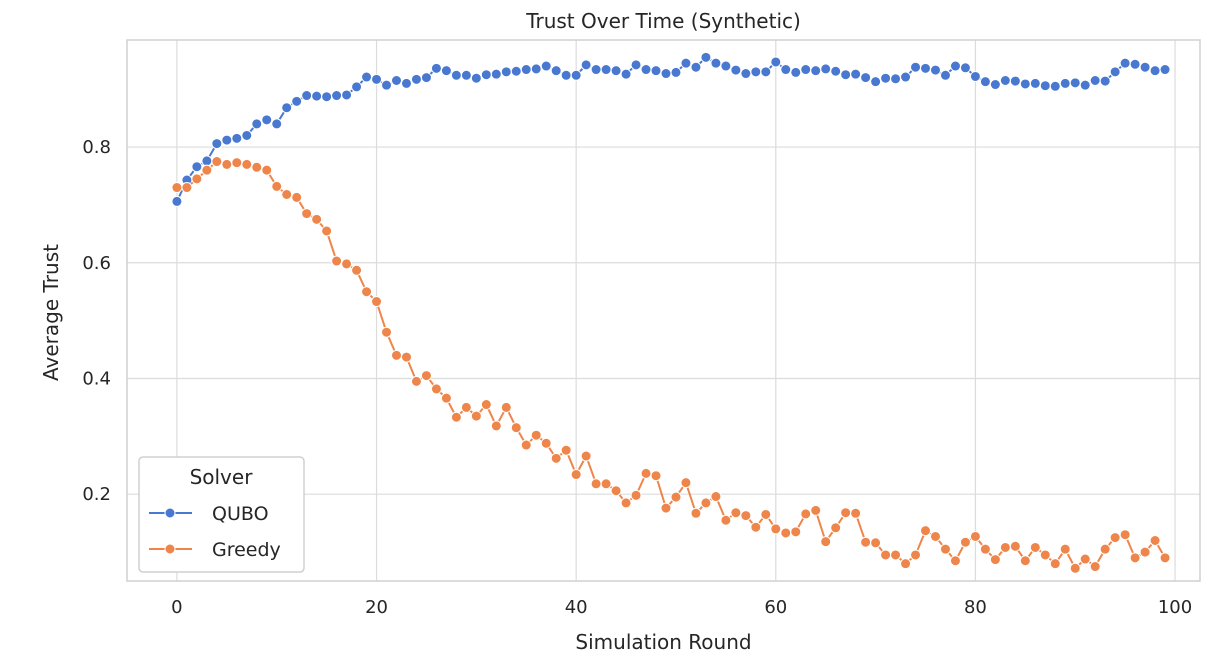 This screenshot has height=665, width=1209. I want to click on x-tick-label-100: 100, so click(1175, 607).